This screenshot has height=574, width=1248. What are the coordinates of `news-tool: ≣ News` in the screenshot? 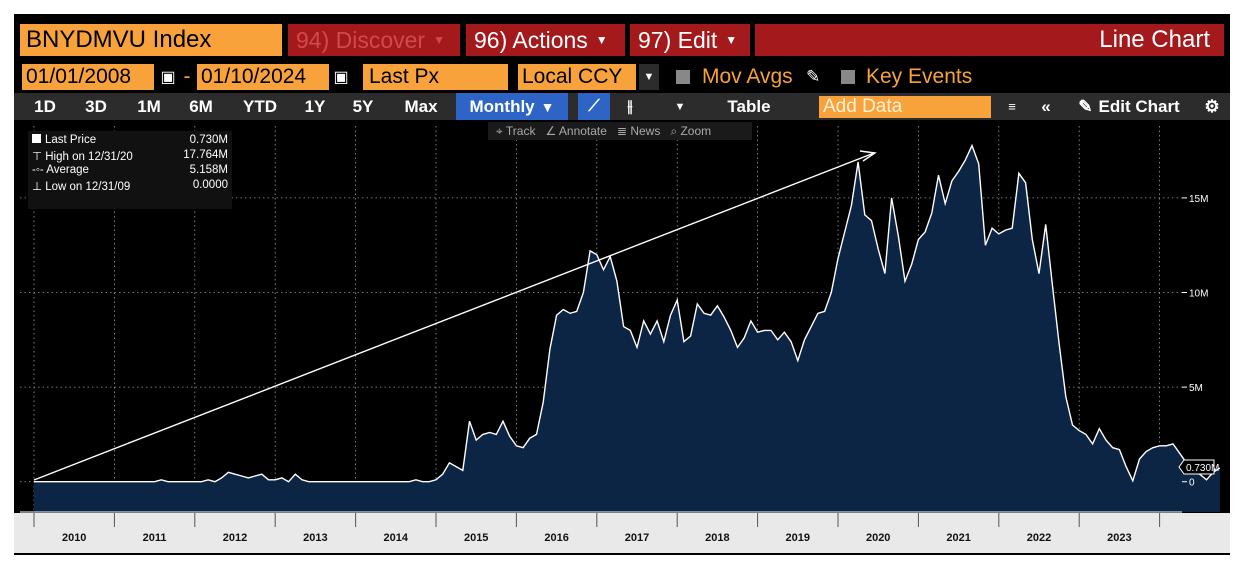 It's located at (638, 131).